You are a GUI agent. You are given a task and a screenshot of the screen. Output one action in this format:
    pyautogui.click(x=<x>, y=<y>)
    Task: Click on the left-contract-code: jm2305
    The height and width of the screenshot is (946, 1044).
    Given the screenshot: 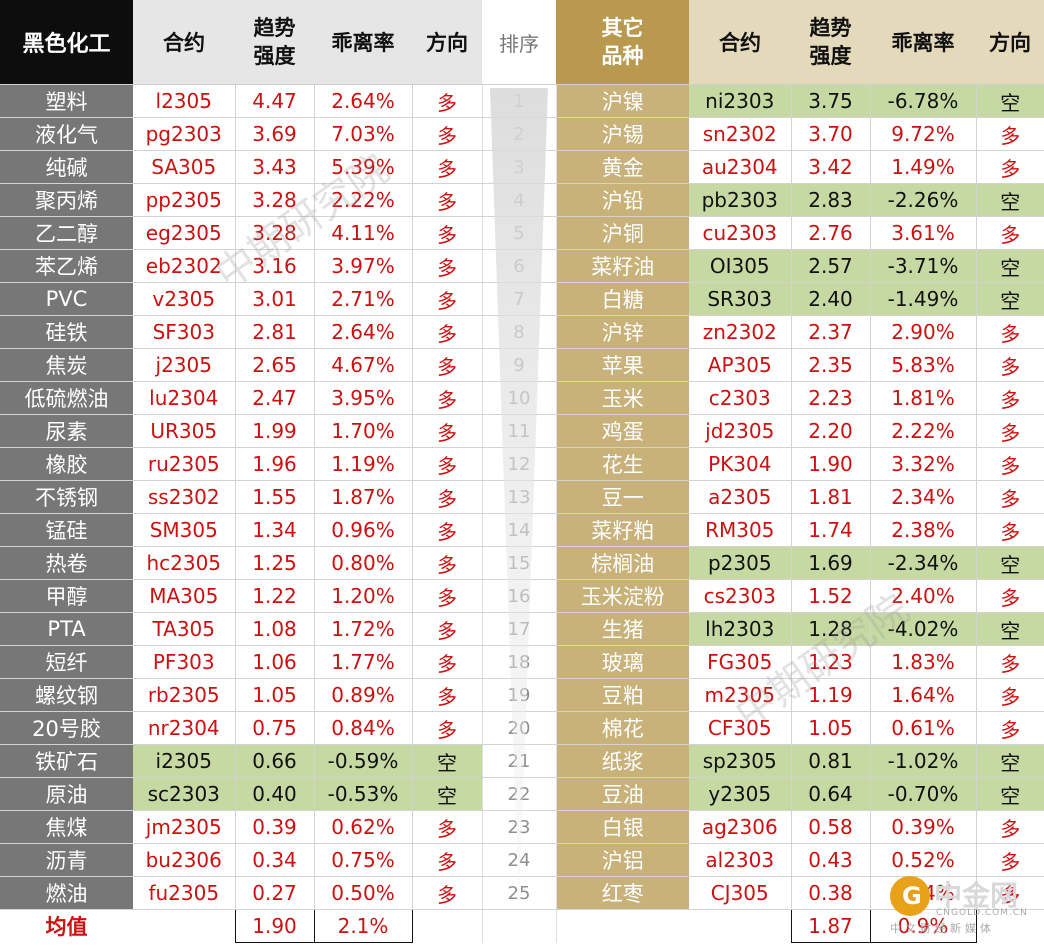 What is the action you would take?
    pyautogui.click(x=184, y=827)
    